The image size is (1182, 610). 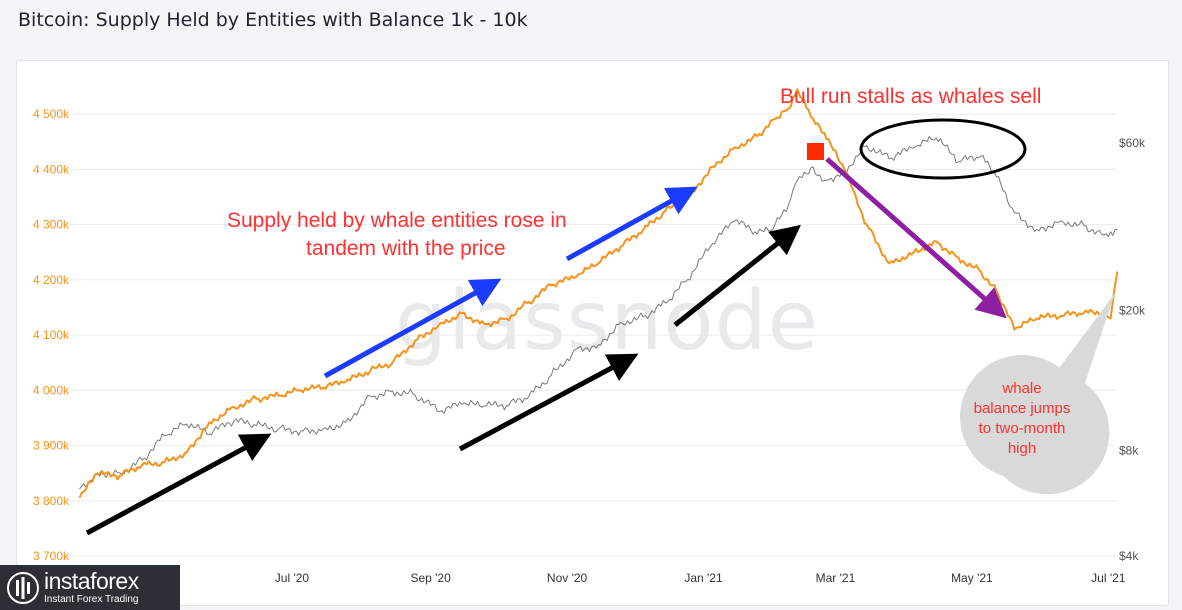 I want to click on annotation-bull-run: Bull run stalls as whales sell, so click(x=910, y=96).